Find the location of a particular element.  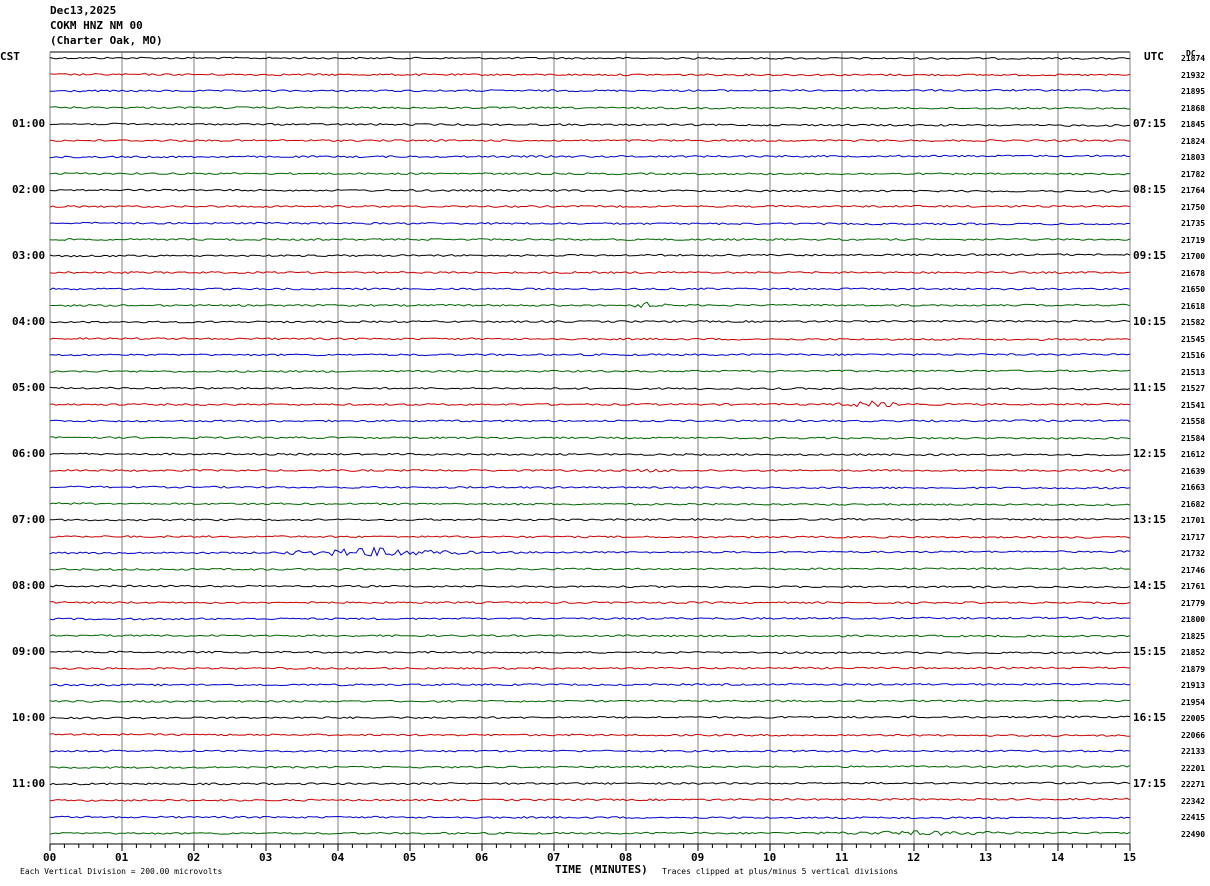

dc-value-label: 21584 is located at coordinates (1193, 438).